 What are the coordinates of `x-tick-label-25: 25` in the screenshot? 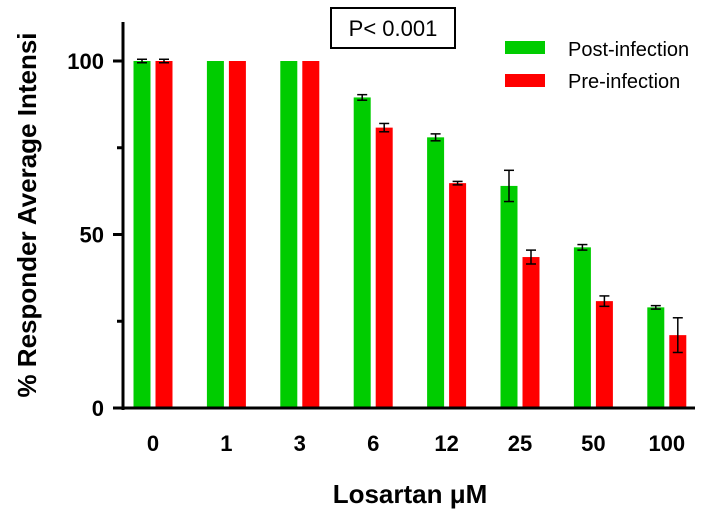 It's located at (520, 443).